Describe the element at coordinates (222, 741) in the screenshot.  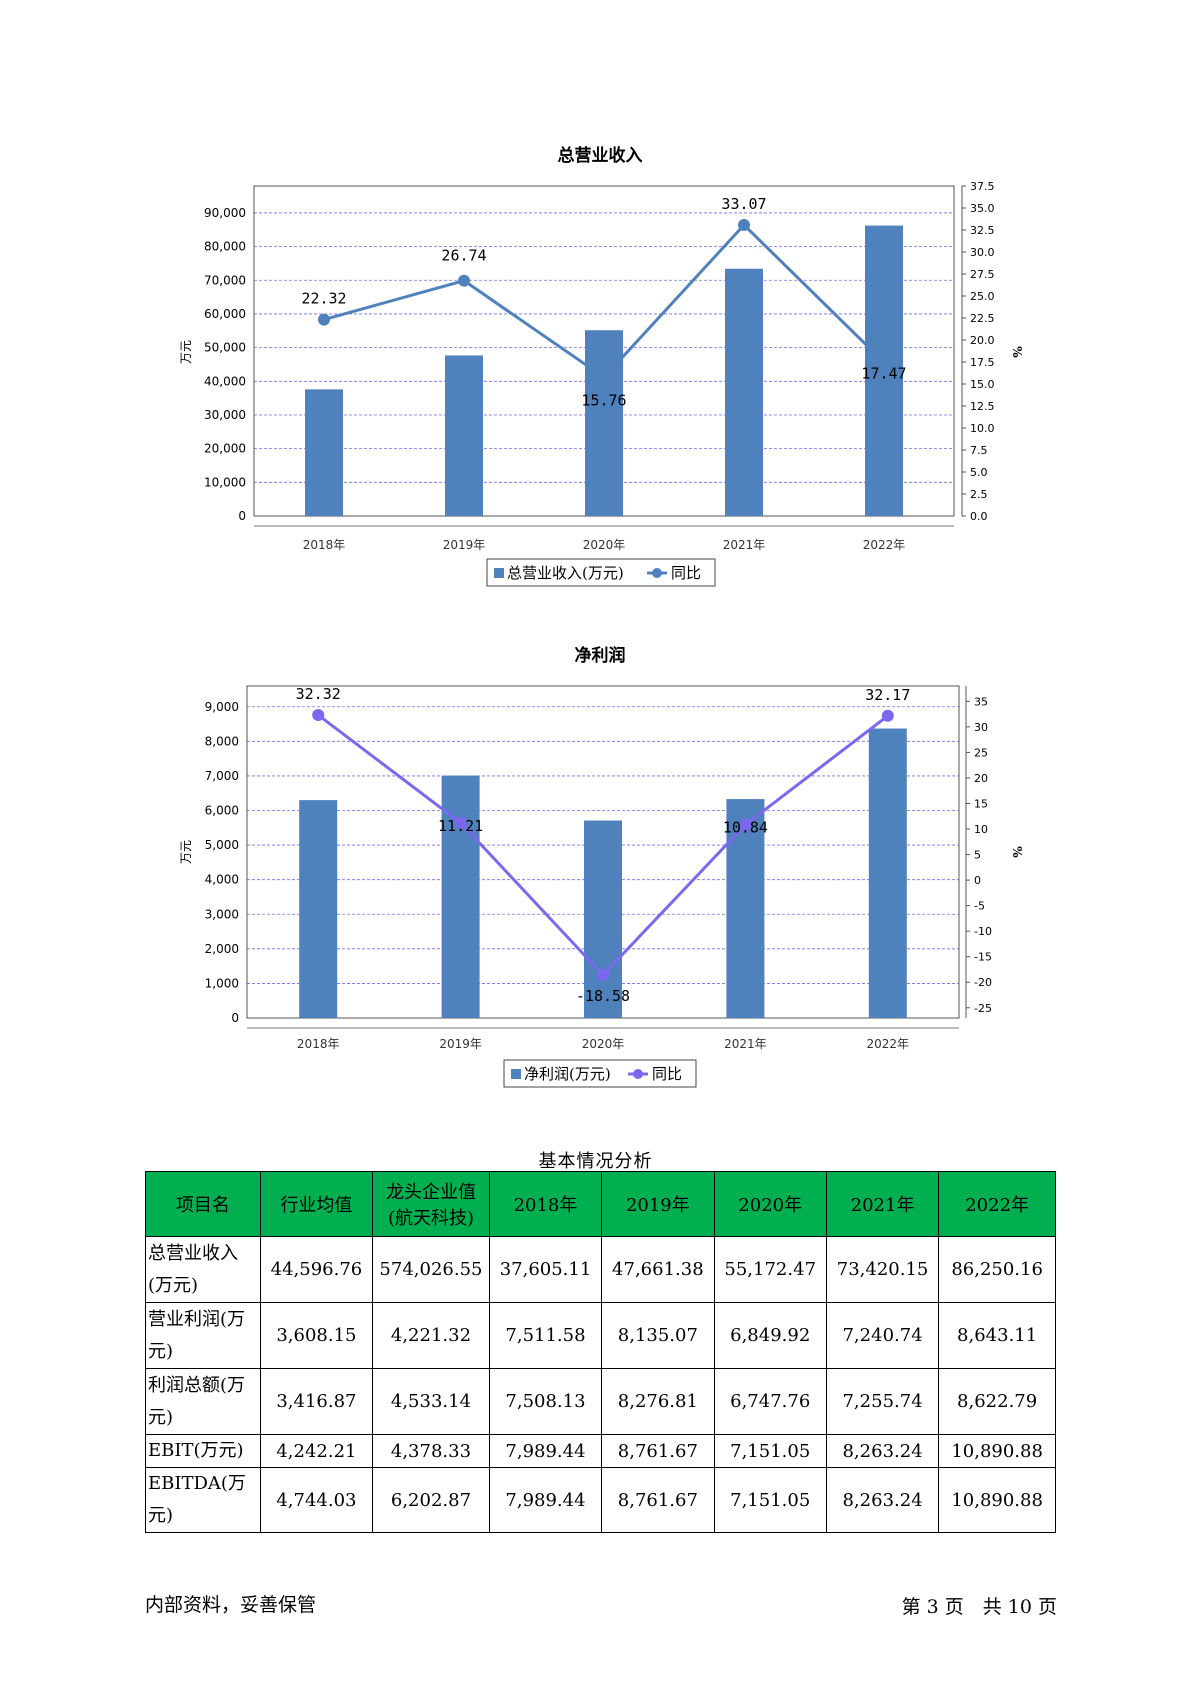
I see `y-tick-label: 8,000` at that location.